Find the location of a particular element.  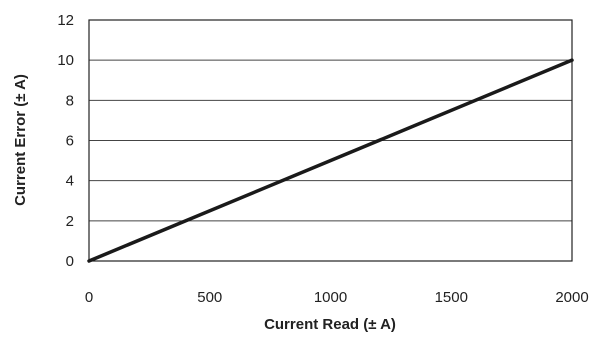

y-tick-label: 8 is located at coordinates (70, 100).